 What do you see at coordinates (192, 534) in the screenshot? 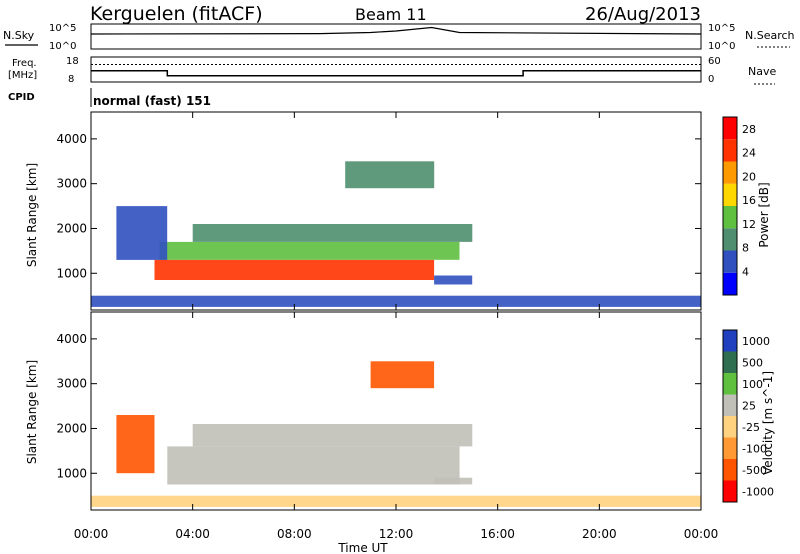
I see `x-tick-label: 04:00` at bounding box center [192, 534].